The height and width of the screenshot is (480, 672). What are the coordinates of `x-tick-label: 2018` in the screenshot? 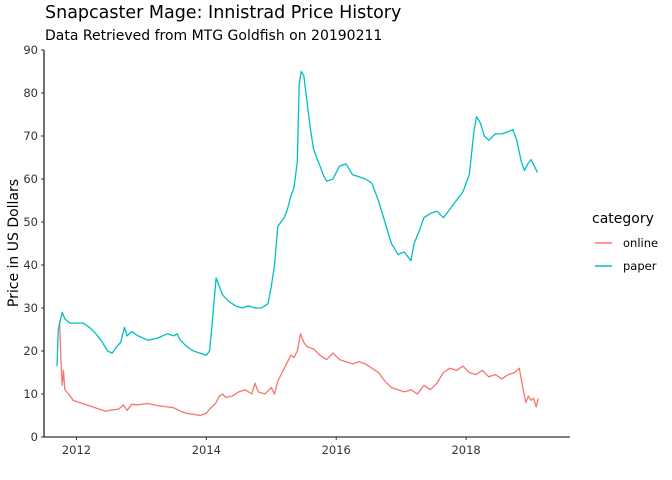 It's located at (465, 450).